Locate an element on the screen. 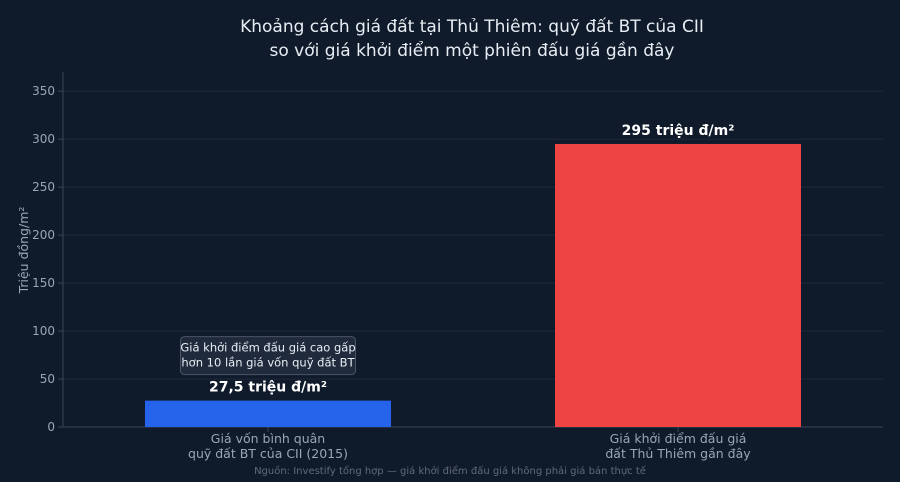  y-tick-label: 300 is located at coordinates (43, 139).